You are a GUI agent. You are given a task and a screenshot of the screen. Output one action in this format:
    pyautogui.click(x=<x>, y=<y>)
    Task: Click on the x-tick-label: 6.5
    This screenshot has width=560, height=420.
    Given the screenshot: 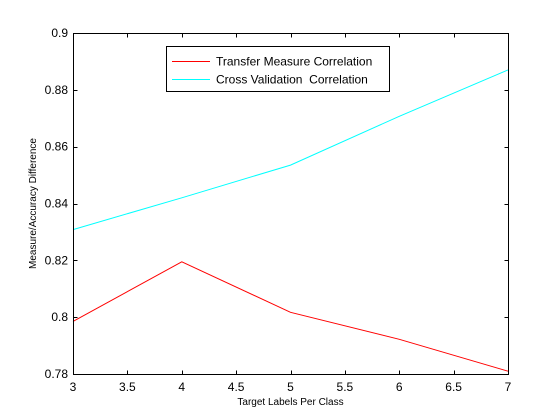 What is the action you would take?
    pyautogui.click(x=453, y=387)
    